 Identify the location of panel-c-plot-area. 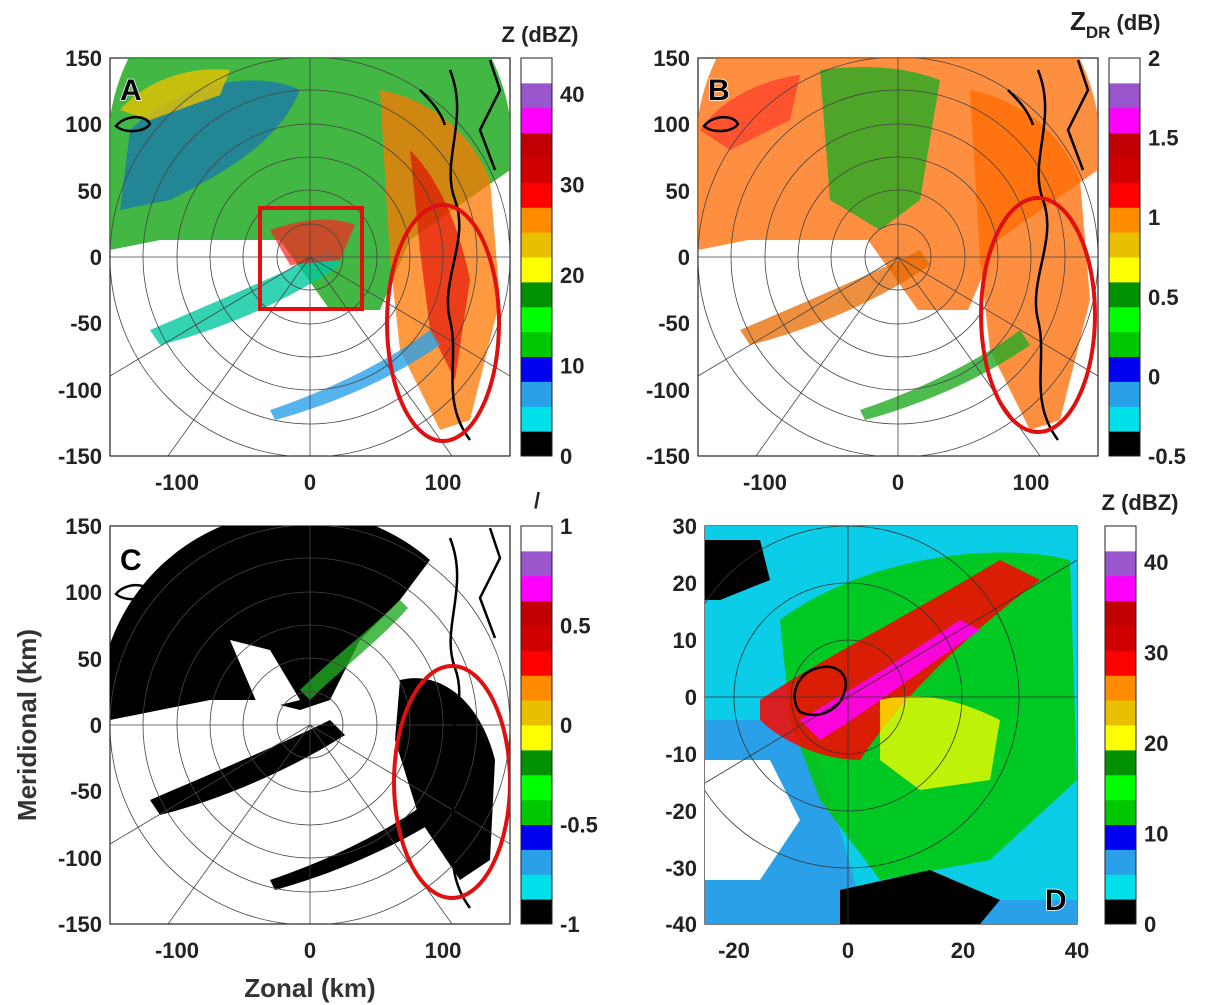
(310, 725).